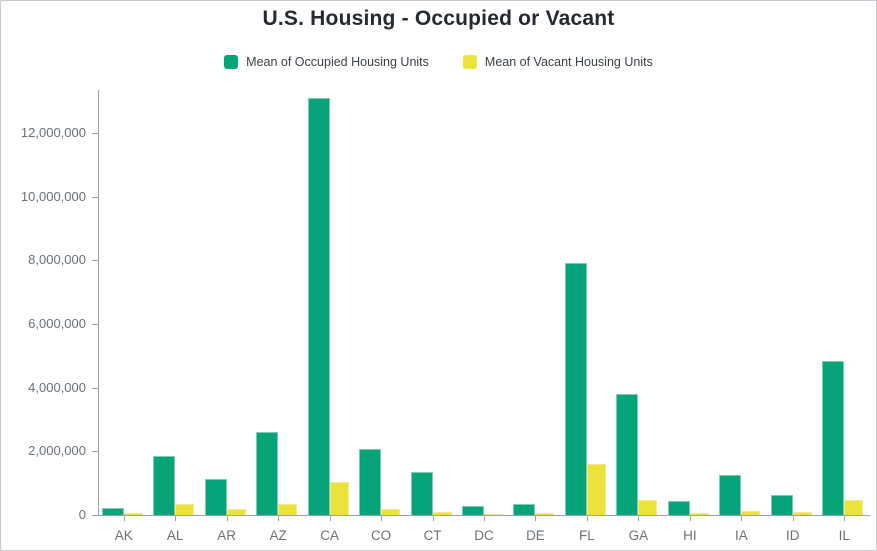 Image resolution: width=877 pixels, height=551 pixels. Describe the element at coordinates (57, 323) in the screenshot. I see `y-axis-tick-label: 6,000,000` at that location.